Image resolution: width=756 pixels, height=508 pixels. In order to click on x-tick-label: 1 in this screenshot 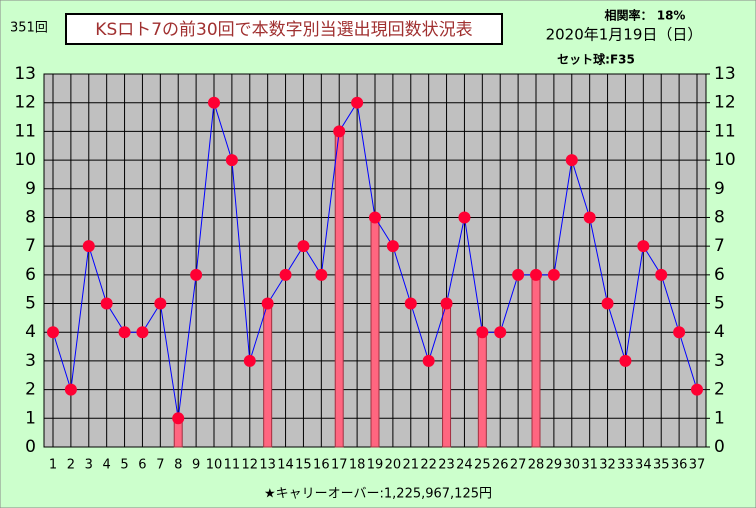, I will do `click(53, 465)`.